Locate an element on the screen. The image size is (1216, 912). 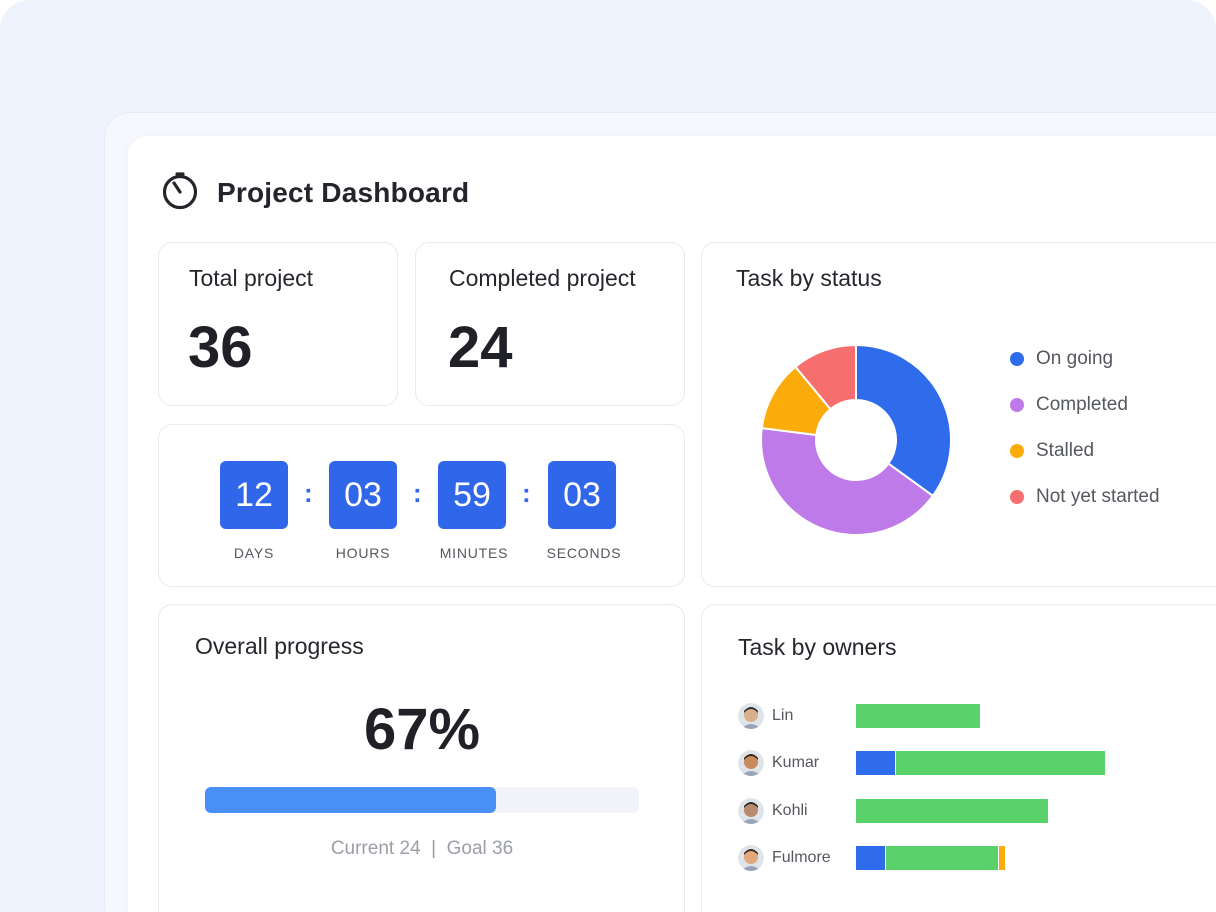
owner-row: Kohli is located at coordinates (773, 810).